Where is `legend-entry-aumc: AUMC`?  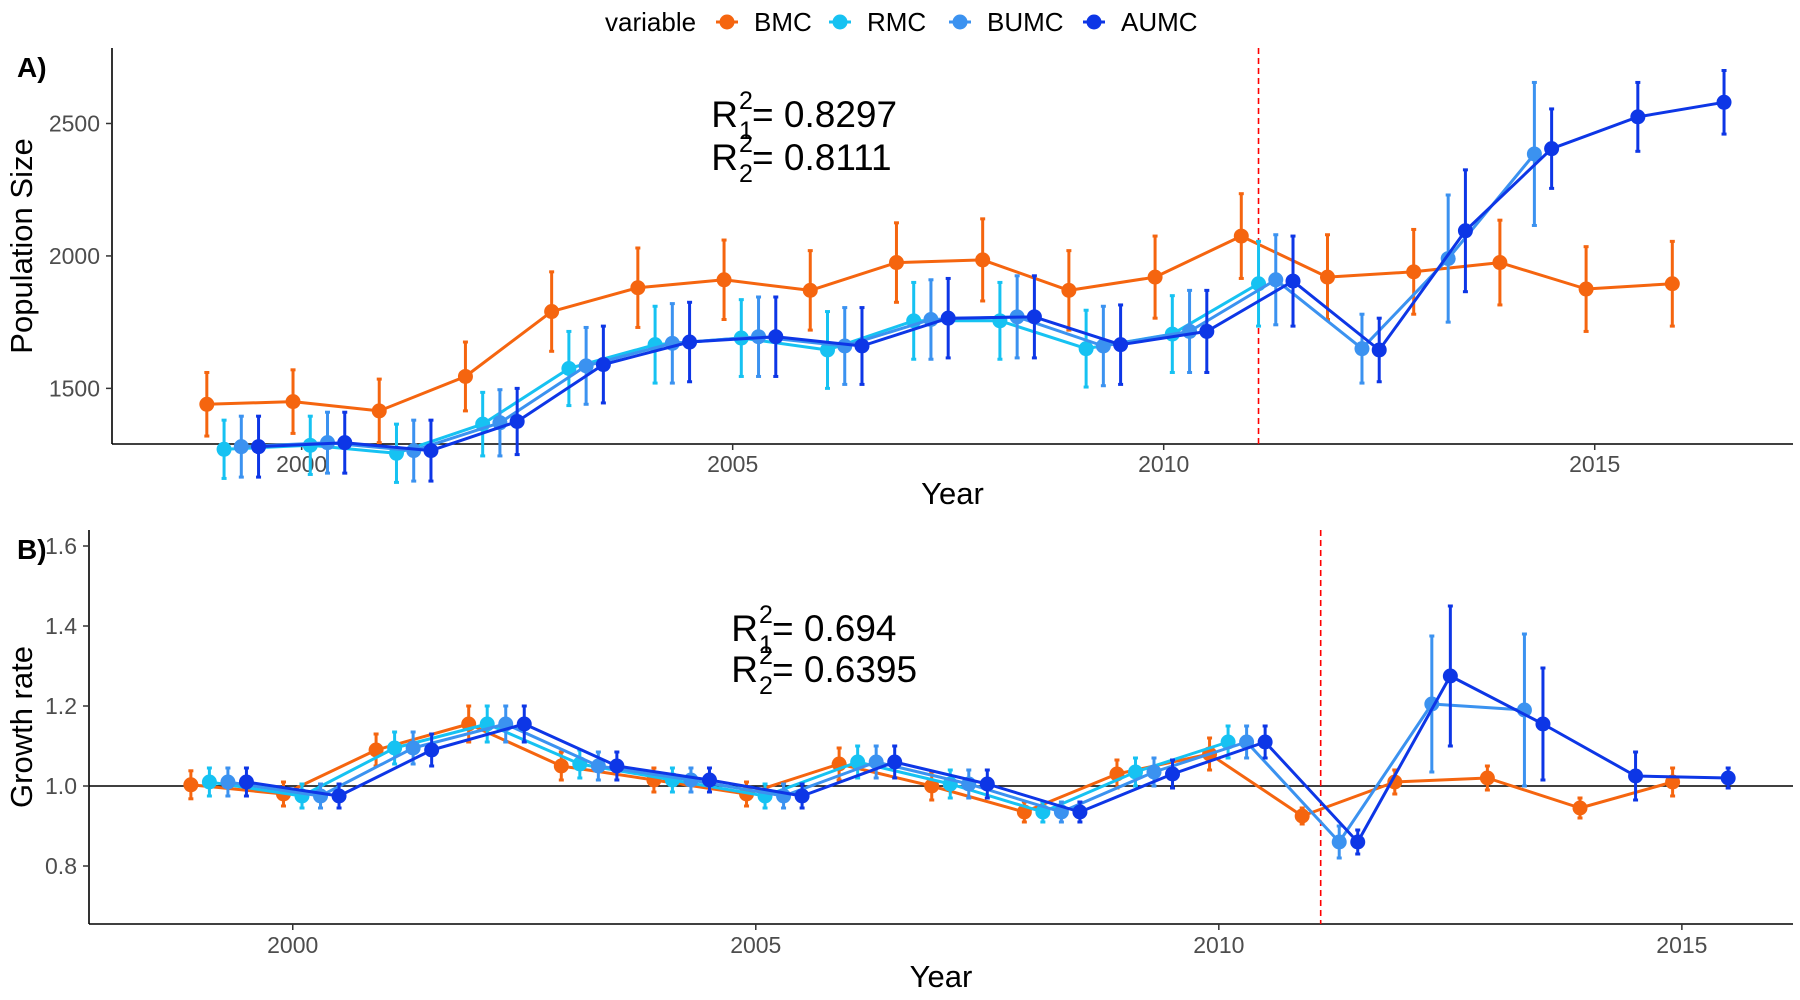 legend-entry-aumc: AUMC is located at coordinates (1140, 22).